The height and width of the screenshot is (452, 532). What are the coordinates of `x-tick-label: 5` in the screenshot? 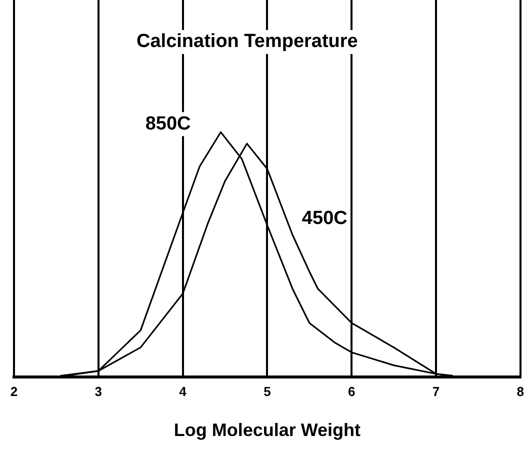 It's located at (267, 392).